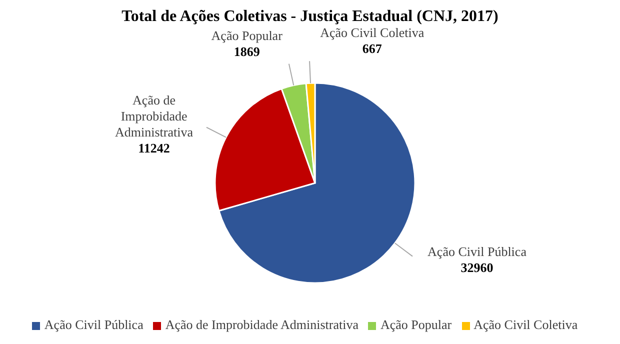 The image size is (620, 344). I want to click on slice-label: Ação Popular, so click(247, 35).